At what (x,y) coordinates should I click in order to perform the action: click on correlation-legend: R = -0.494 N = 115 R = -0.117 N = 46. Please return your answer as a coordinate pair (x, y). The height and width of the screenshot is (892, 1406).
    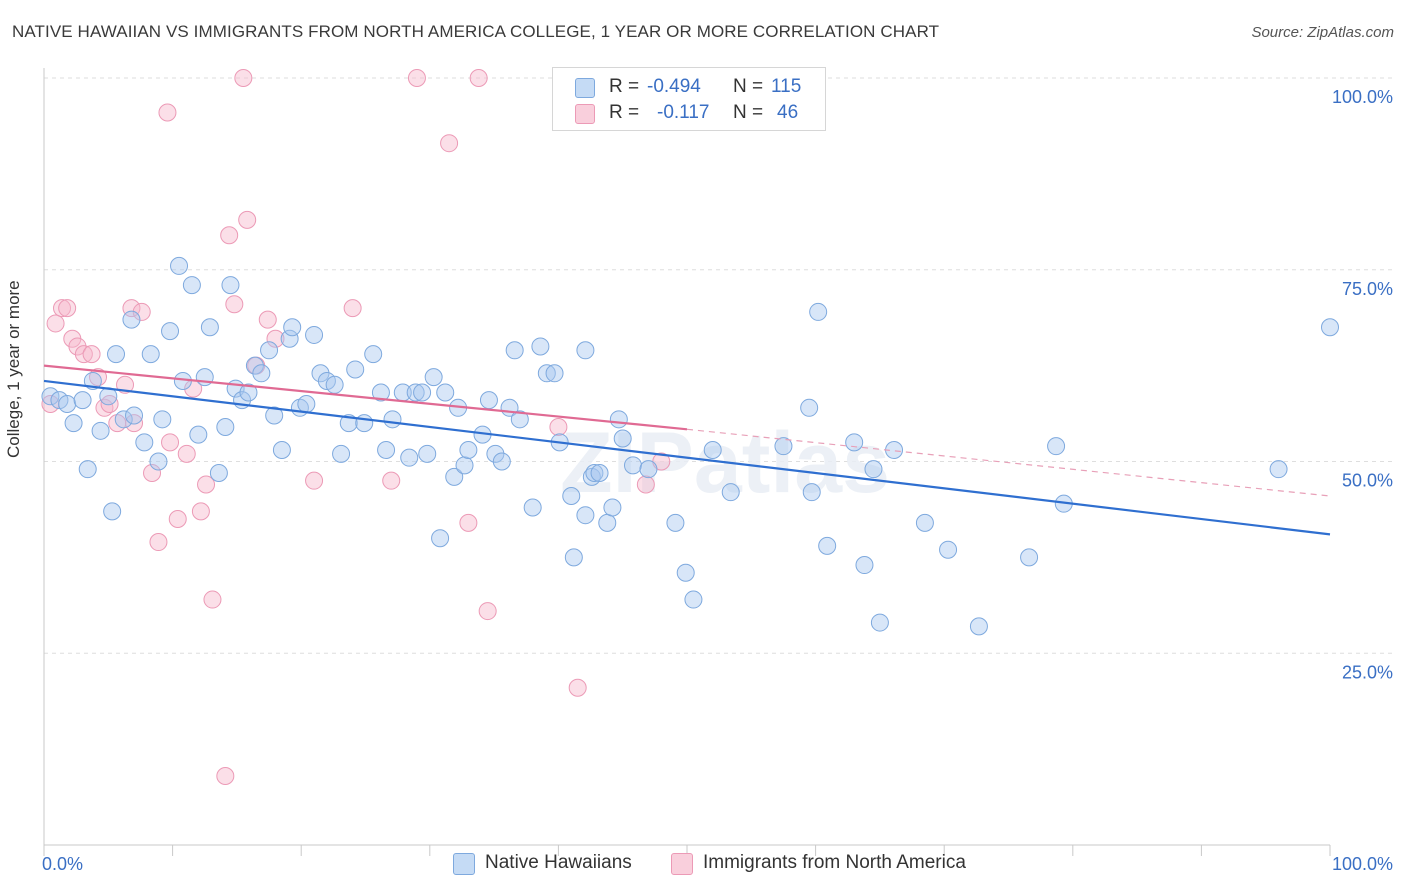
    Looking at the image, I should click on (689, 99).